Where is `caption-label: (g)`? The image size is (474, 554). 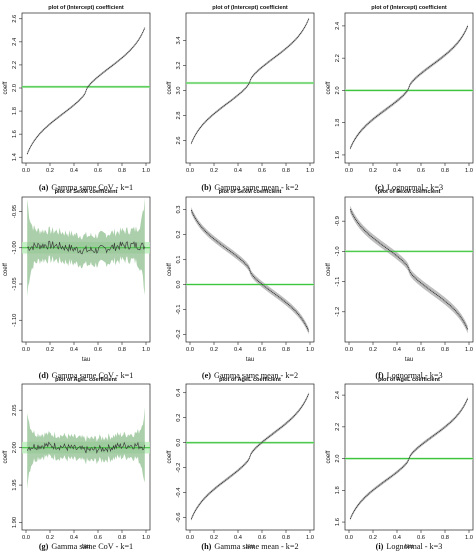 caption-label: (g) is located at coordinates (44, 546).